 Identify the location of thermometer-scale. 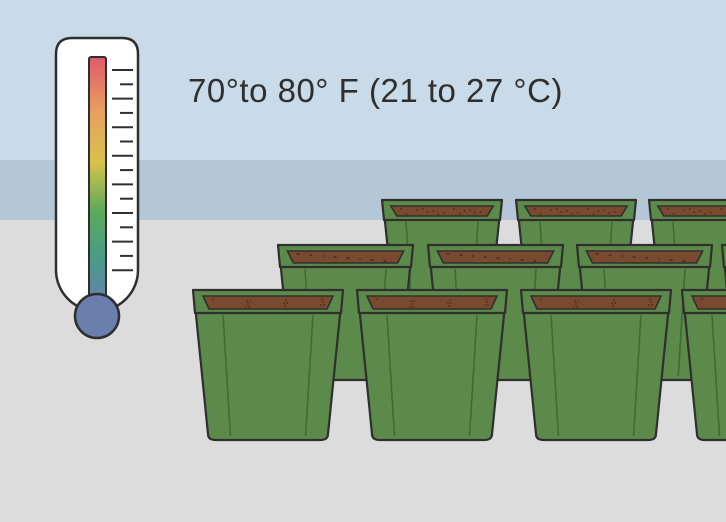
(122, 170).